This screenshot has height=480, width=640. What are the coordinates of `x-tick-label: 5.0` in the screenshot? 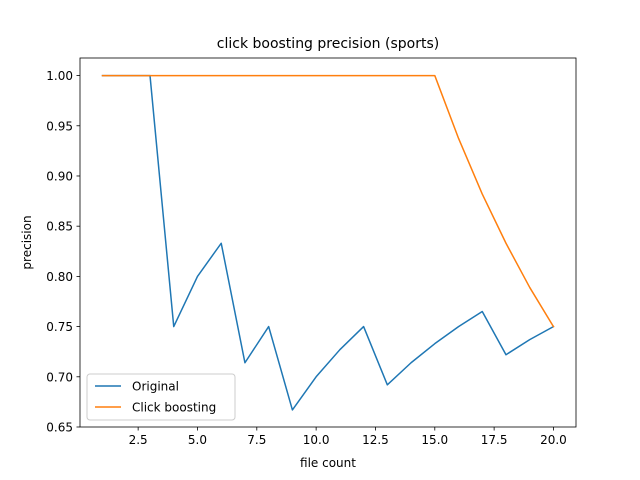 It's located at (197, 440).